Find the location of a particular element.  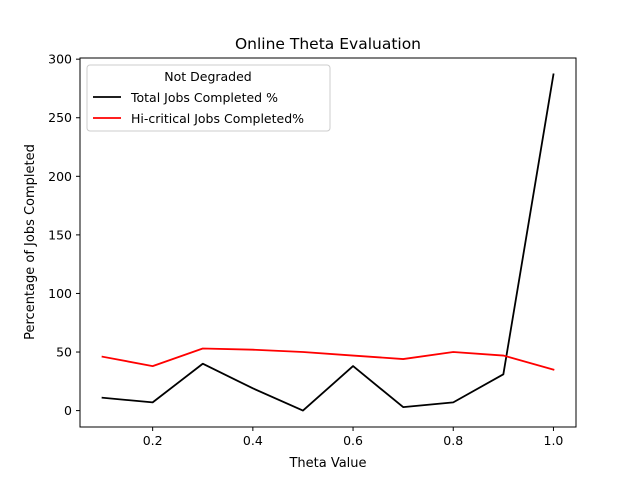

legend-label-total-jobs: Total Jobs Completed % is located at coordinates (204, 97).